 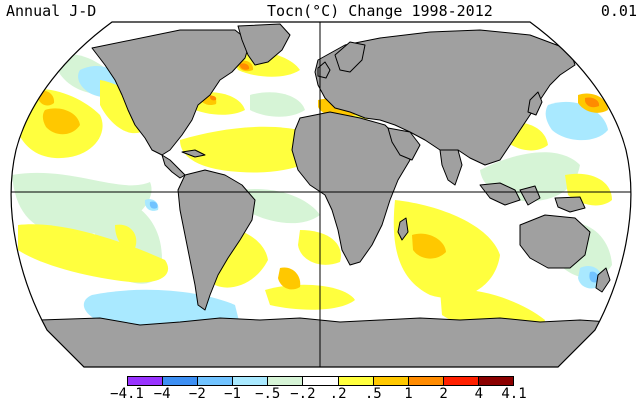 What do you see at coordinates (403, 229) in the screenshot?
I see `madagascar` at bounding box center [403, 229].